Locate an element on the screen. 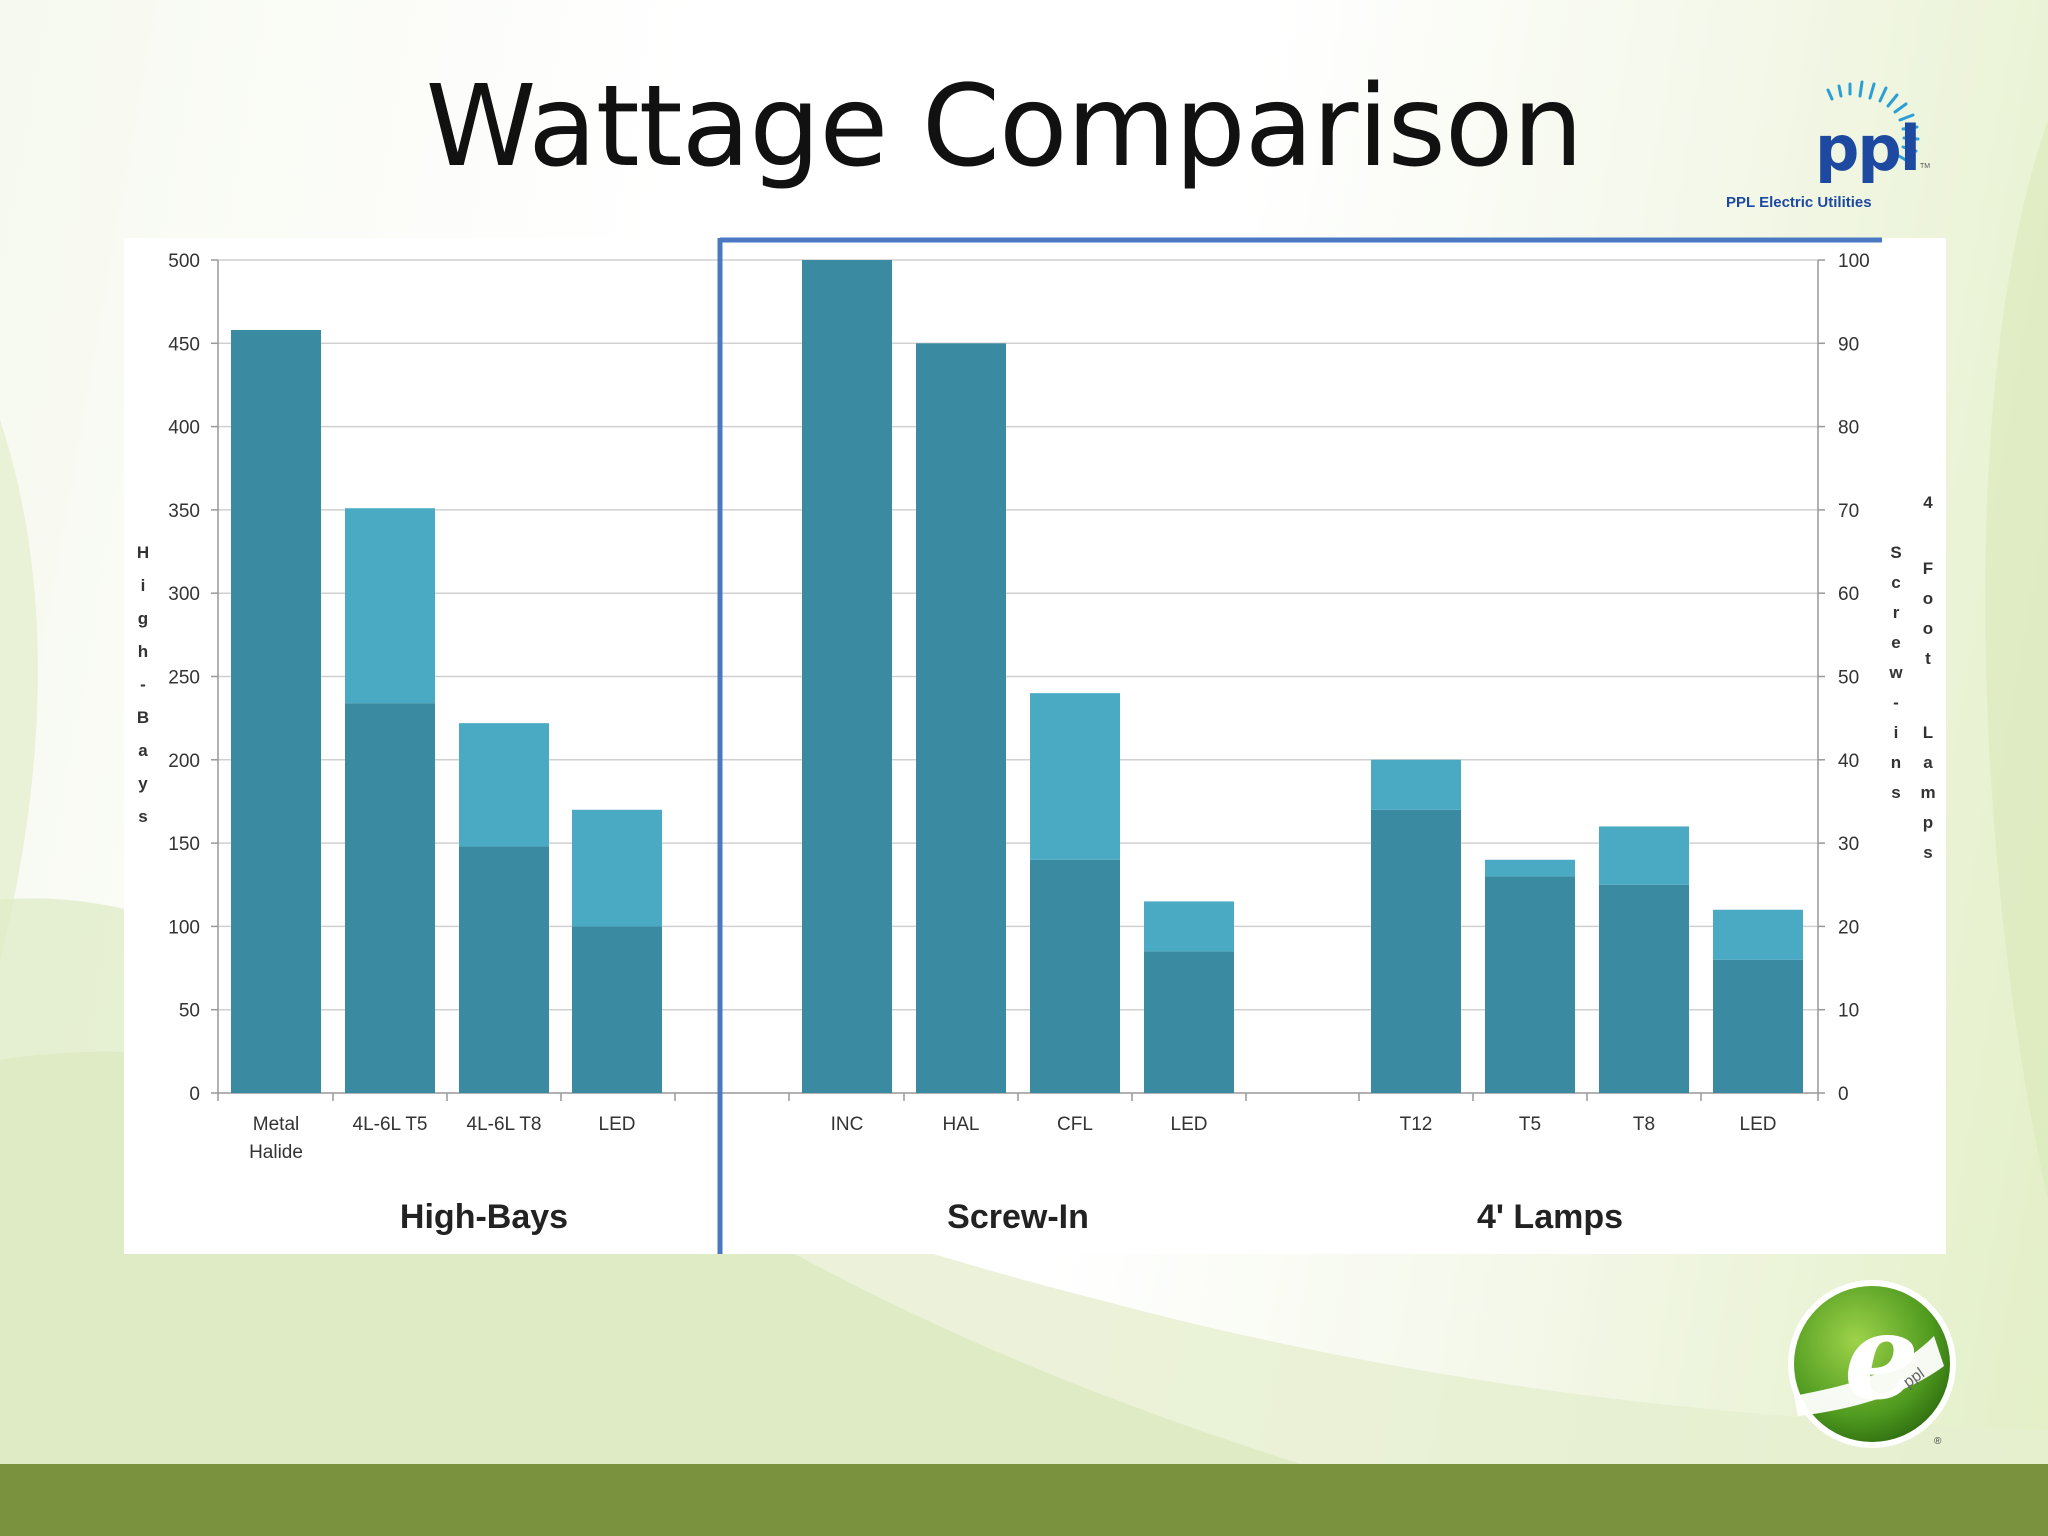  bar-high-bays-led-s0 is located at coordinates (617, 1009).